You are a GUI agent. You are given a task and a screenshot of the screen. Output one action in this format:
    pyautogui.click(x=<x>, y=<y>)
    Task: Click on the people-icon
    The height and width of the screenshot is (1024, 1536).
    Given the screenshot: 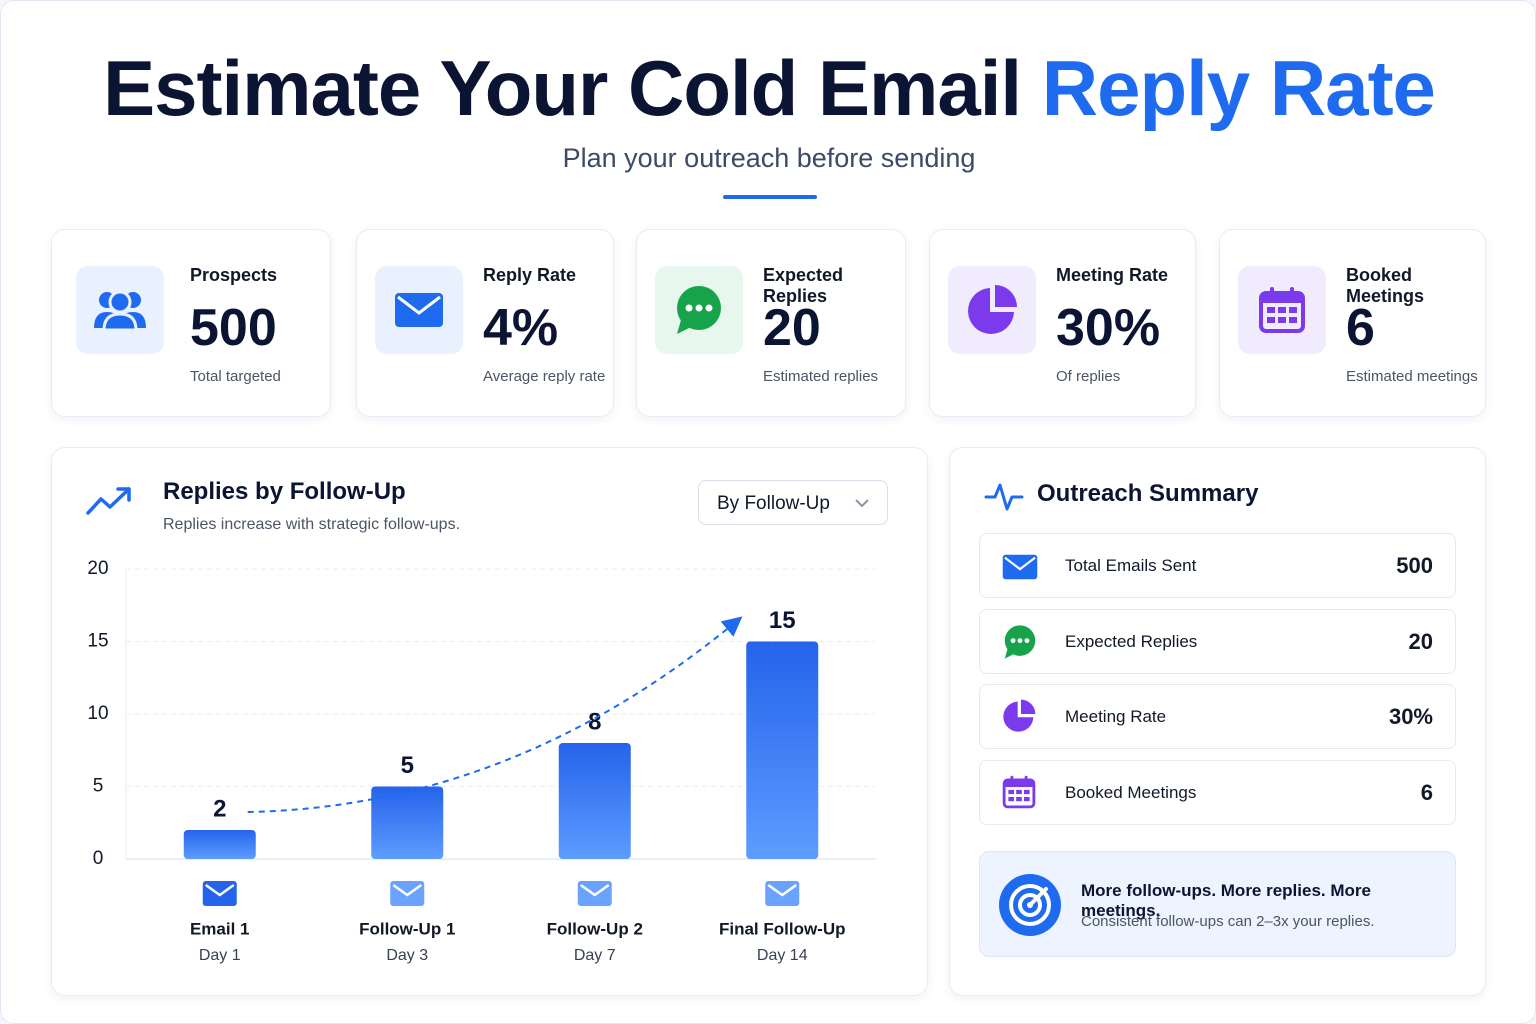 What is the action you would take?
    pyautogui.click(x=120, y=311)
    